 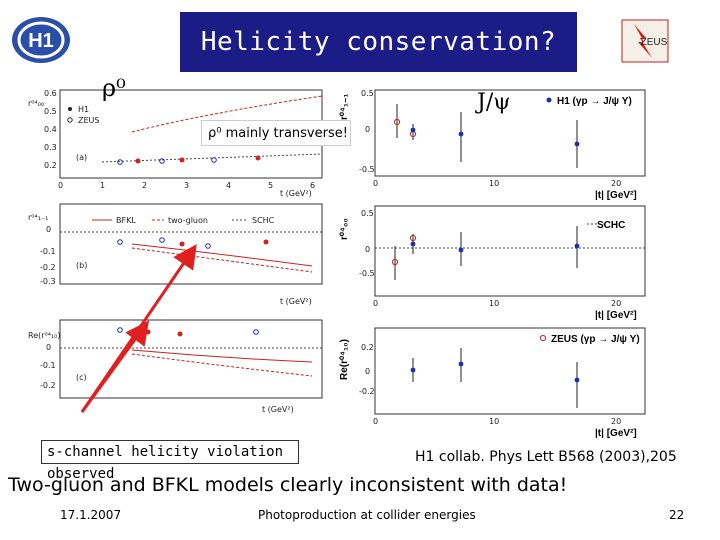 What do you see at coordinates (188, 220) in the screenshot?
I see `legend-twogluon-text: two-gluon` at bounding box center [188, 220].